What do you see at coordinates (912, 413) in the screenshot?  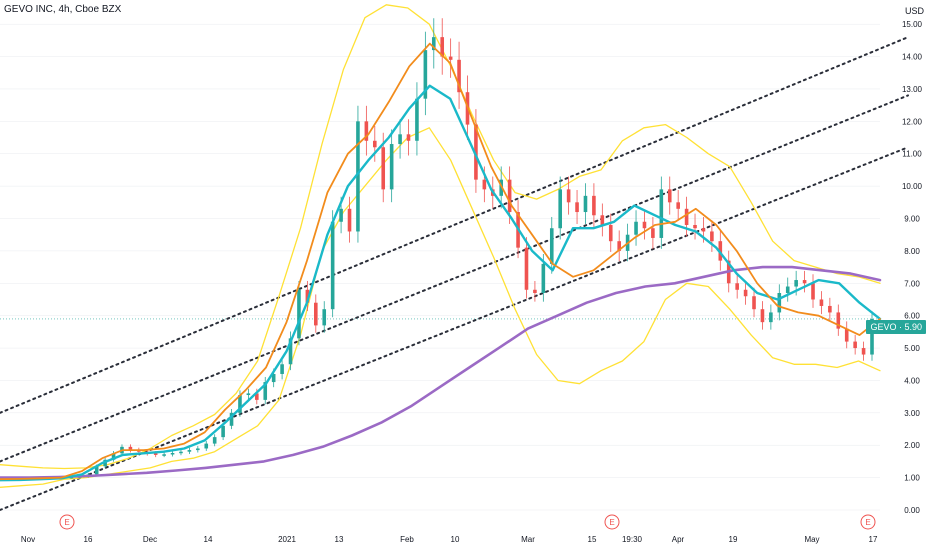 I see `y-tick-label: 3.00` at bounding box center [912, 413].